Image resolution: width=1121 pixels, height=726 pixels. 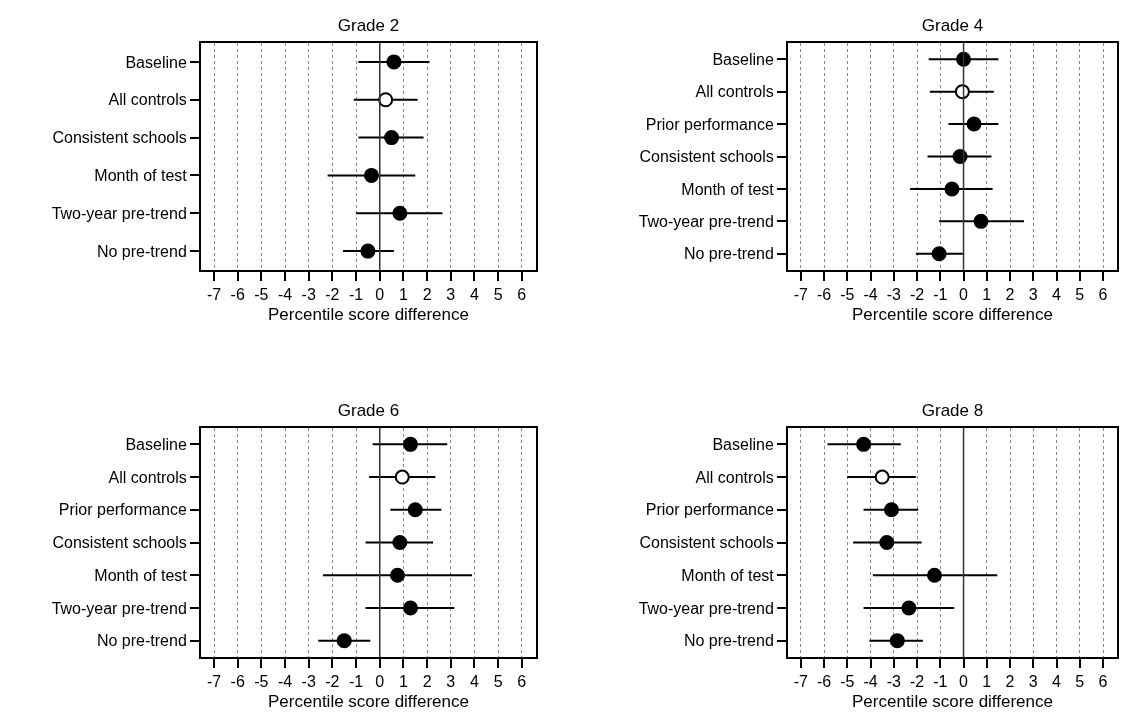 What do you see at coordinates (952, 410) in the screenshot?
I see `chart-title: Grade 8` at bounding box center [952, 410].